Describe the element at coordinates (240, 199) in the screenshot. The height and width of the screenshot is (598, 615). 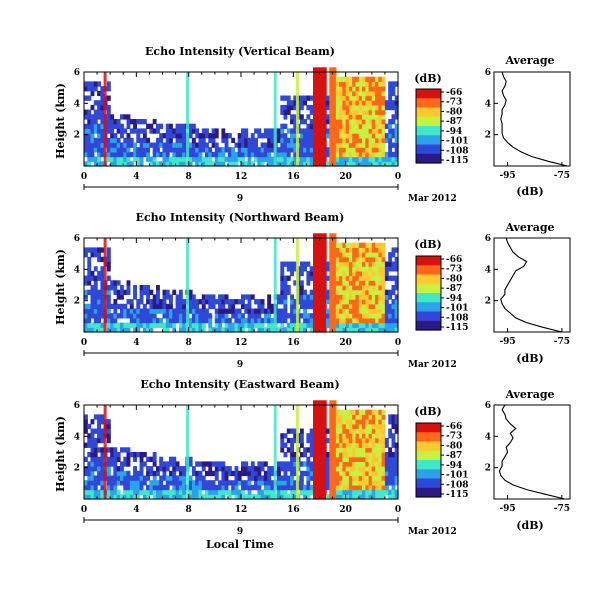
I see `date-day-label-1: 9` at that location.